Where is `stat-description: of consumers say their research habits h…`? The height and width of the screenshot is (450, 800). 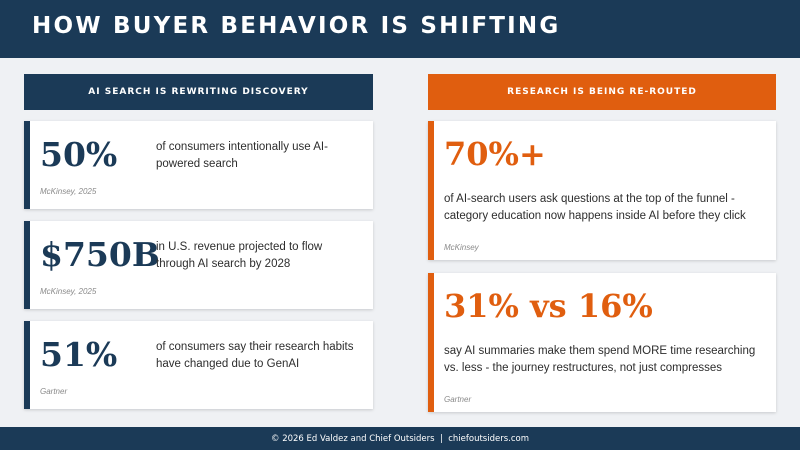 stat-description: of consumers say their research habits h… is located at coordinates (255, 355).